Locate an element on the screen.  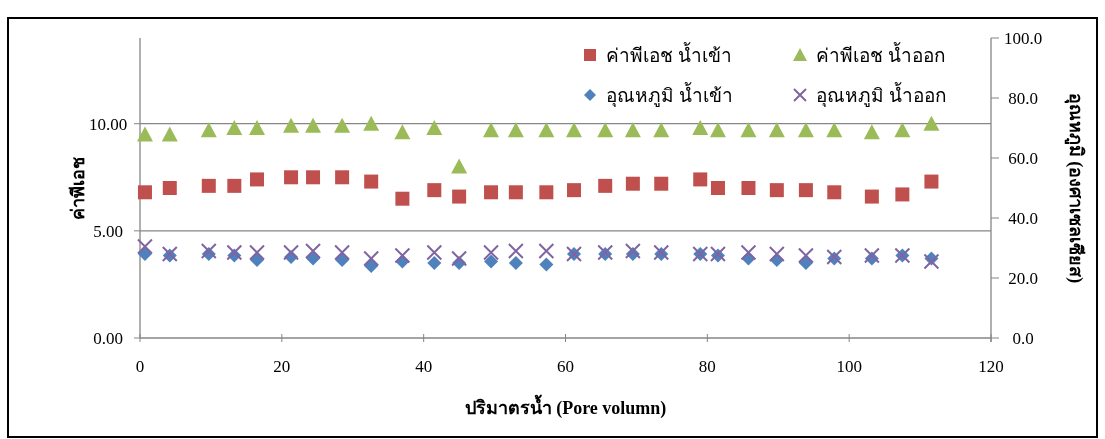
y-tick-label: 0.00 is located at coordinates (108, 338).